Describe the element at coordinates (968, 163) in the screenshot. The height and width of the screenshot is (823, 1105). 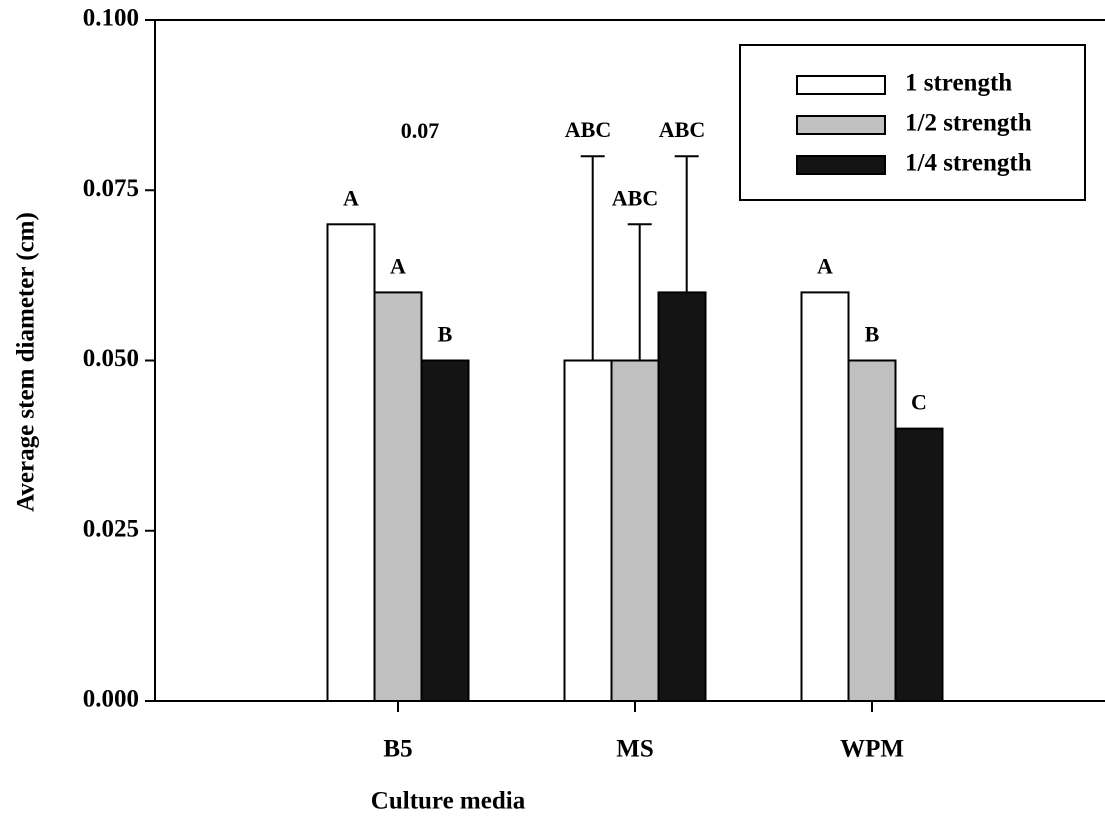
I see `legend-label: 1/4 strength` at that location.